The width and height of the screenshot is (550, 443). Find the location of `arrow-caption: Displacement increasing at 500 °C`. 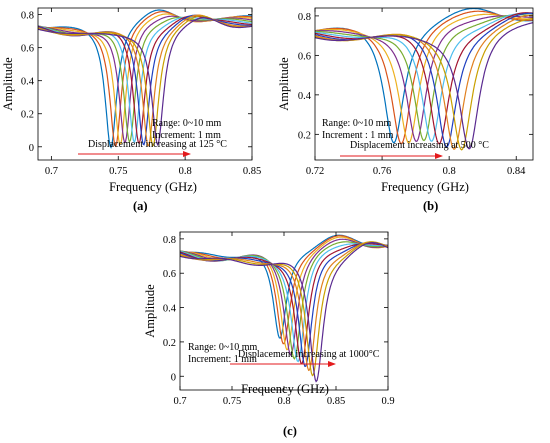

arrow-caption: Displacement increasing at 500 °C is located at coordinates (419, 145).